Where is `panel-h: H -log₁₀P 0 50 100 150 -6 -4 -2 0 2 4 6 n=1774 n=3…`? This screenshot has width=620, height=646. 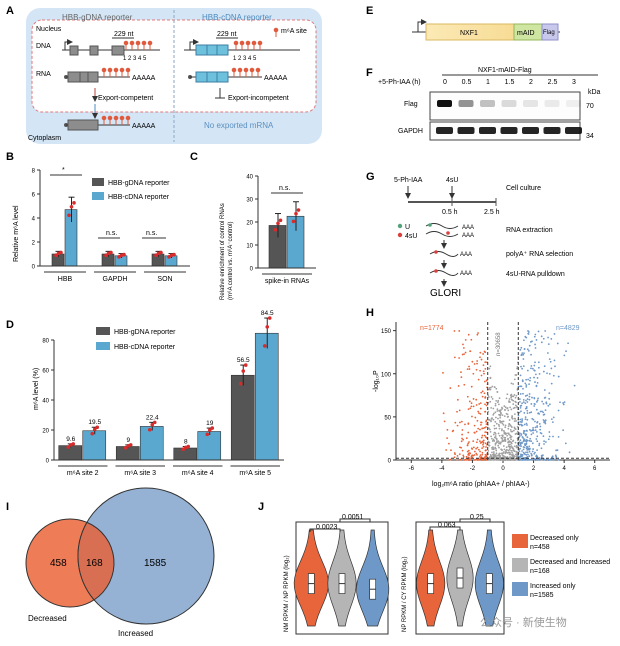
panel-h: H -log₁₀P 0 50 100 150 -6 -4 -2 0 2 4 6 n=1774 n=3… is located at coordinates (488, 397).